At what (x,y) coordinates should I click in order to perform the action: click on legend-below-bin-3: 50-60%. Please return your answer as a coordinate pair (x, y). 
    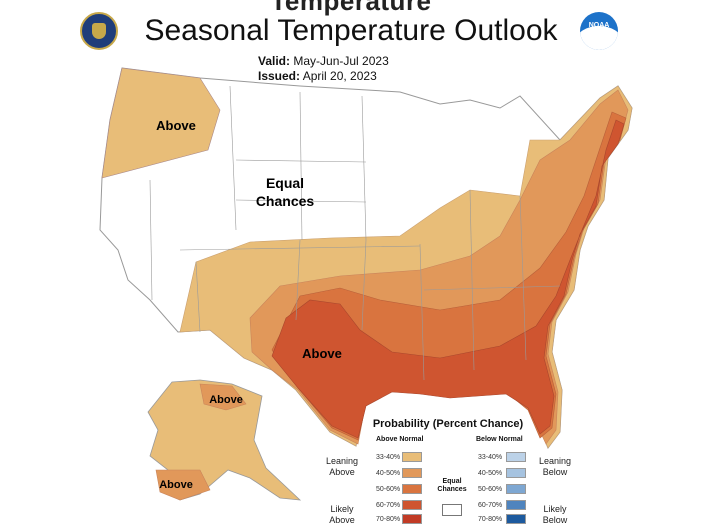
    Looking at the image, I should click on (490, 489).